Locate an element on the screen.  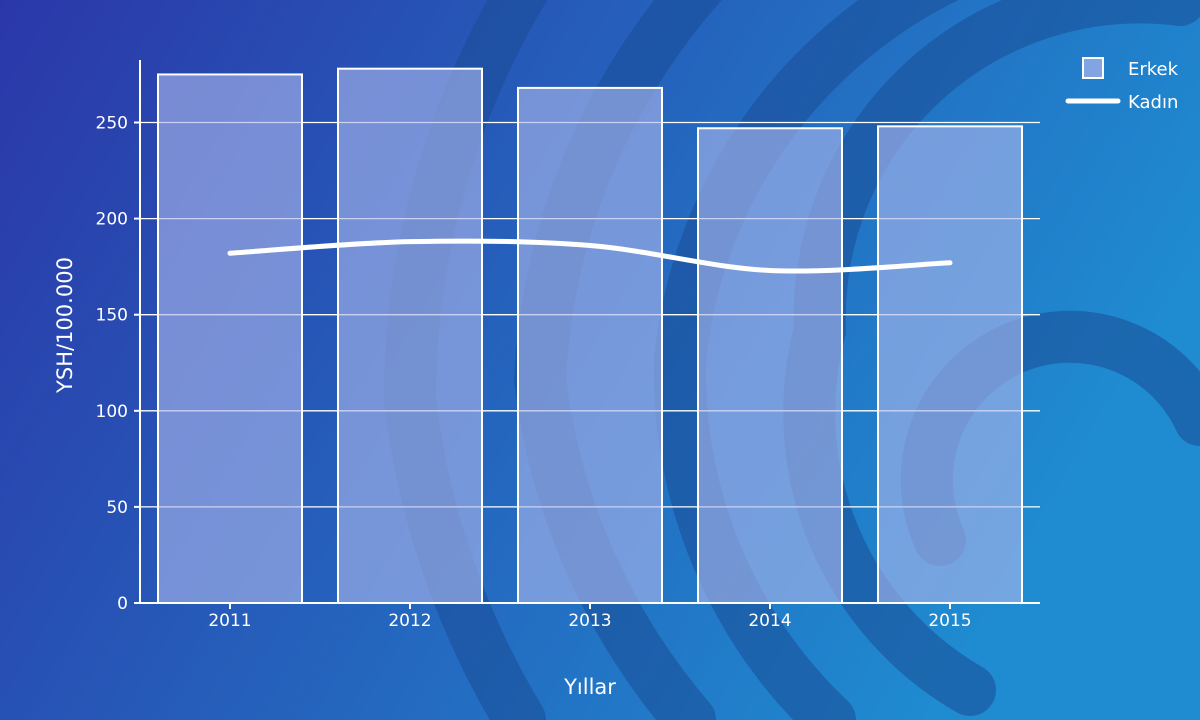
y-tick-label-0: 0 is located at coordinates (122, 604).